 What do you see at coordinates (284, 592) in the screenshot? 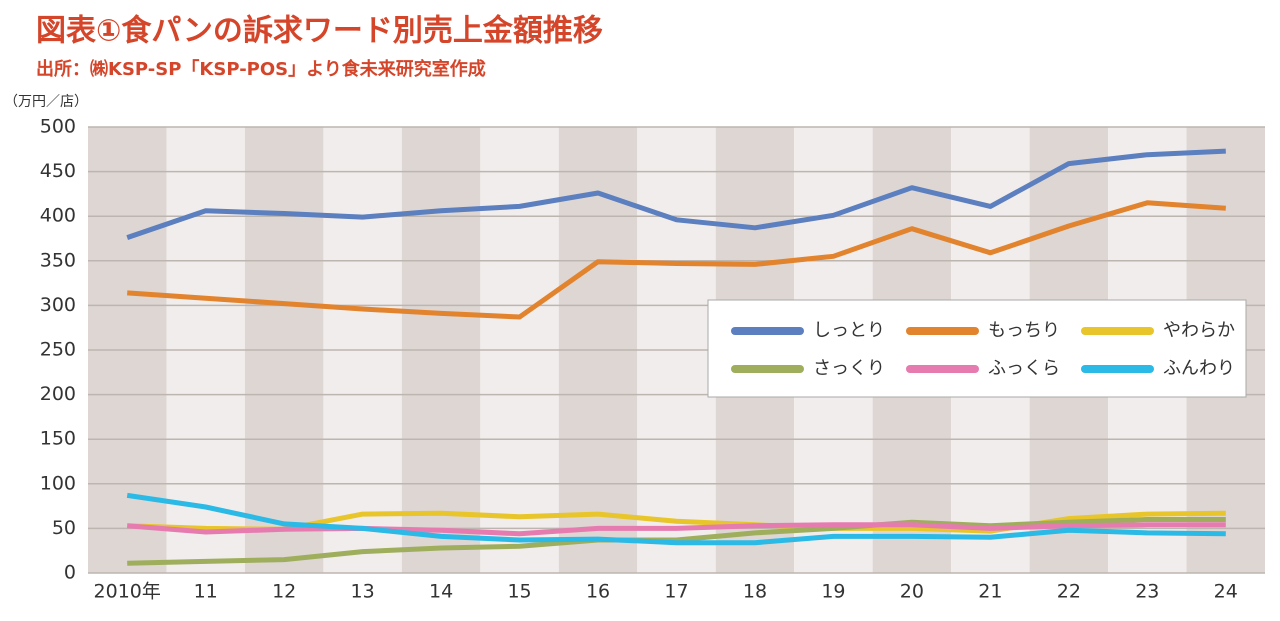
I see `x-tick-label: 12` at bounding box center [284, 592].